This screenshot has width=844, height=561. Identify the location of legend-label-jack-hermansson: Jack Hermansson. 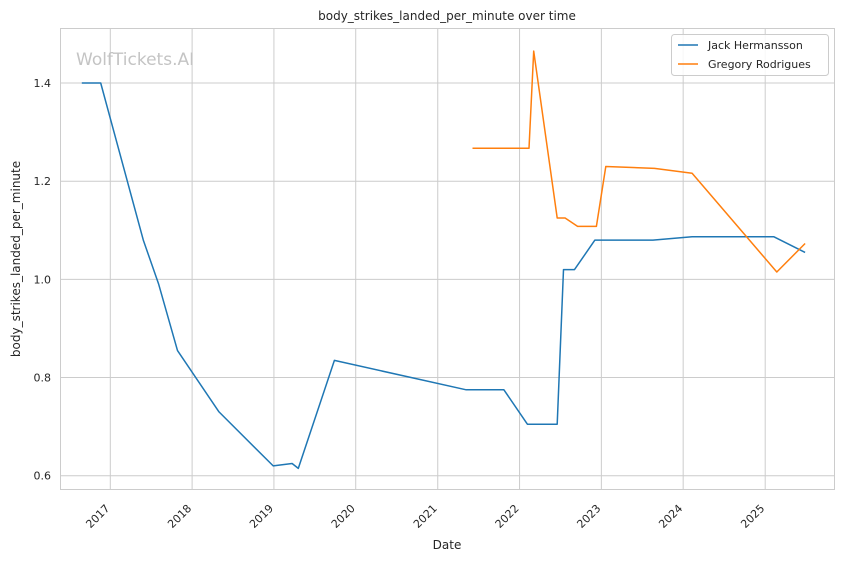
(755, 45).